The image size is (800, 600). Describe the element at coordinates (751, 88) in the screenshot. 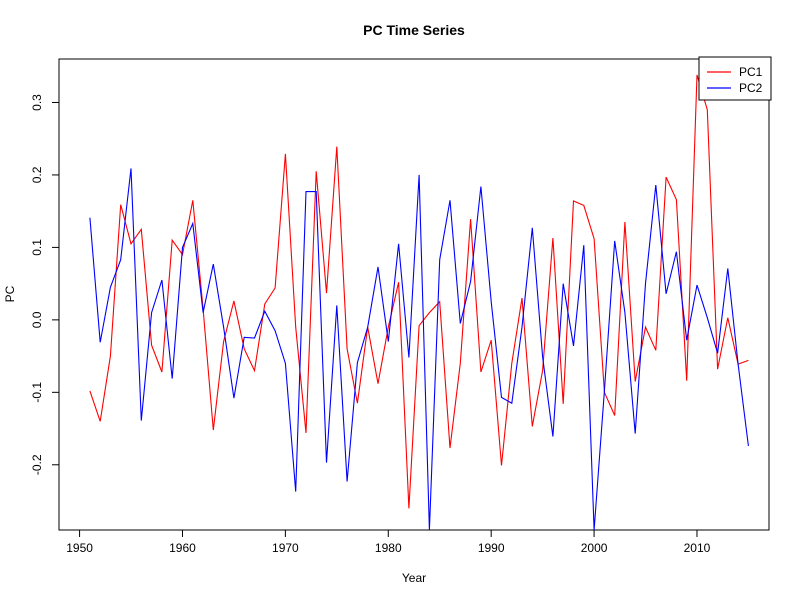

I see `legend-label-pc2: PC2` at that location.